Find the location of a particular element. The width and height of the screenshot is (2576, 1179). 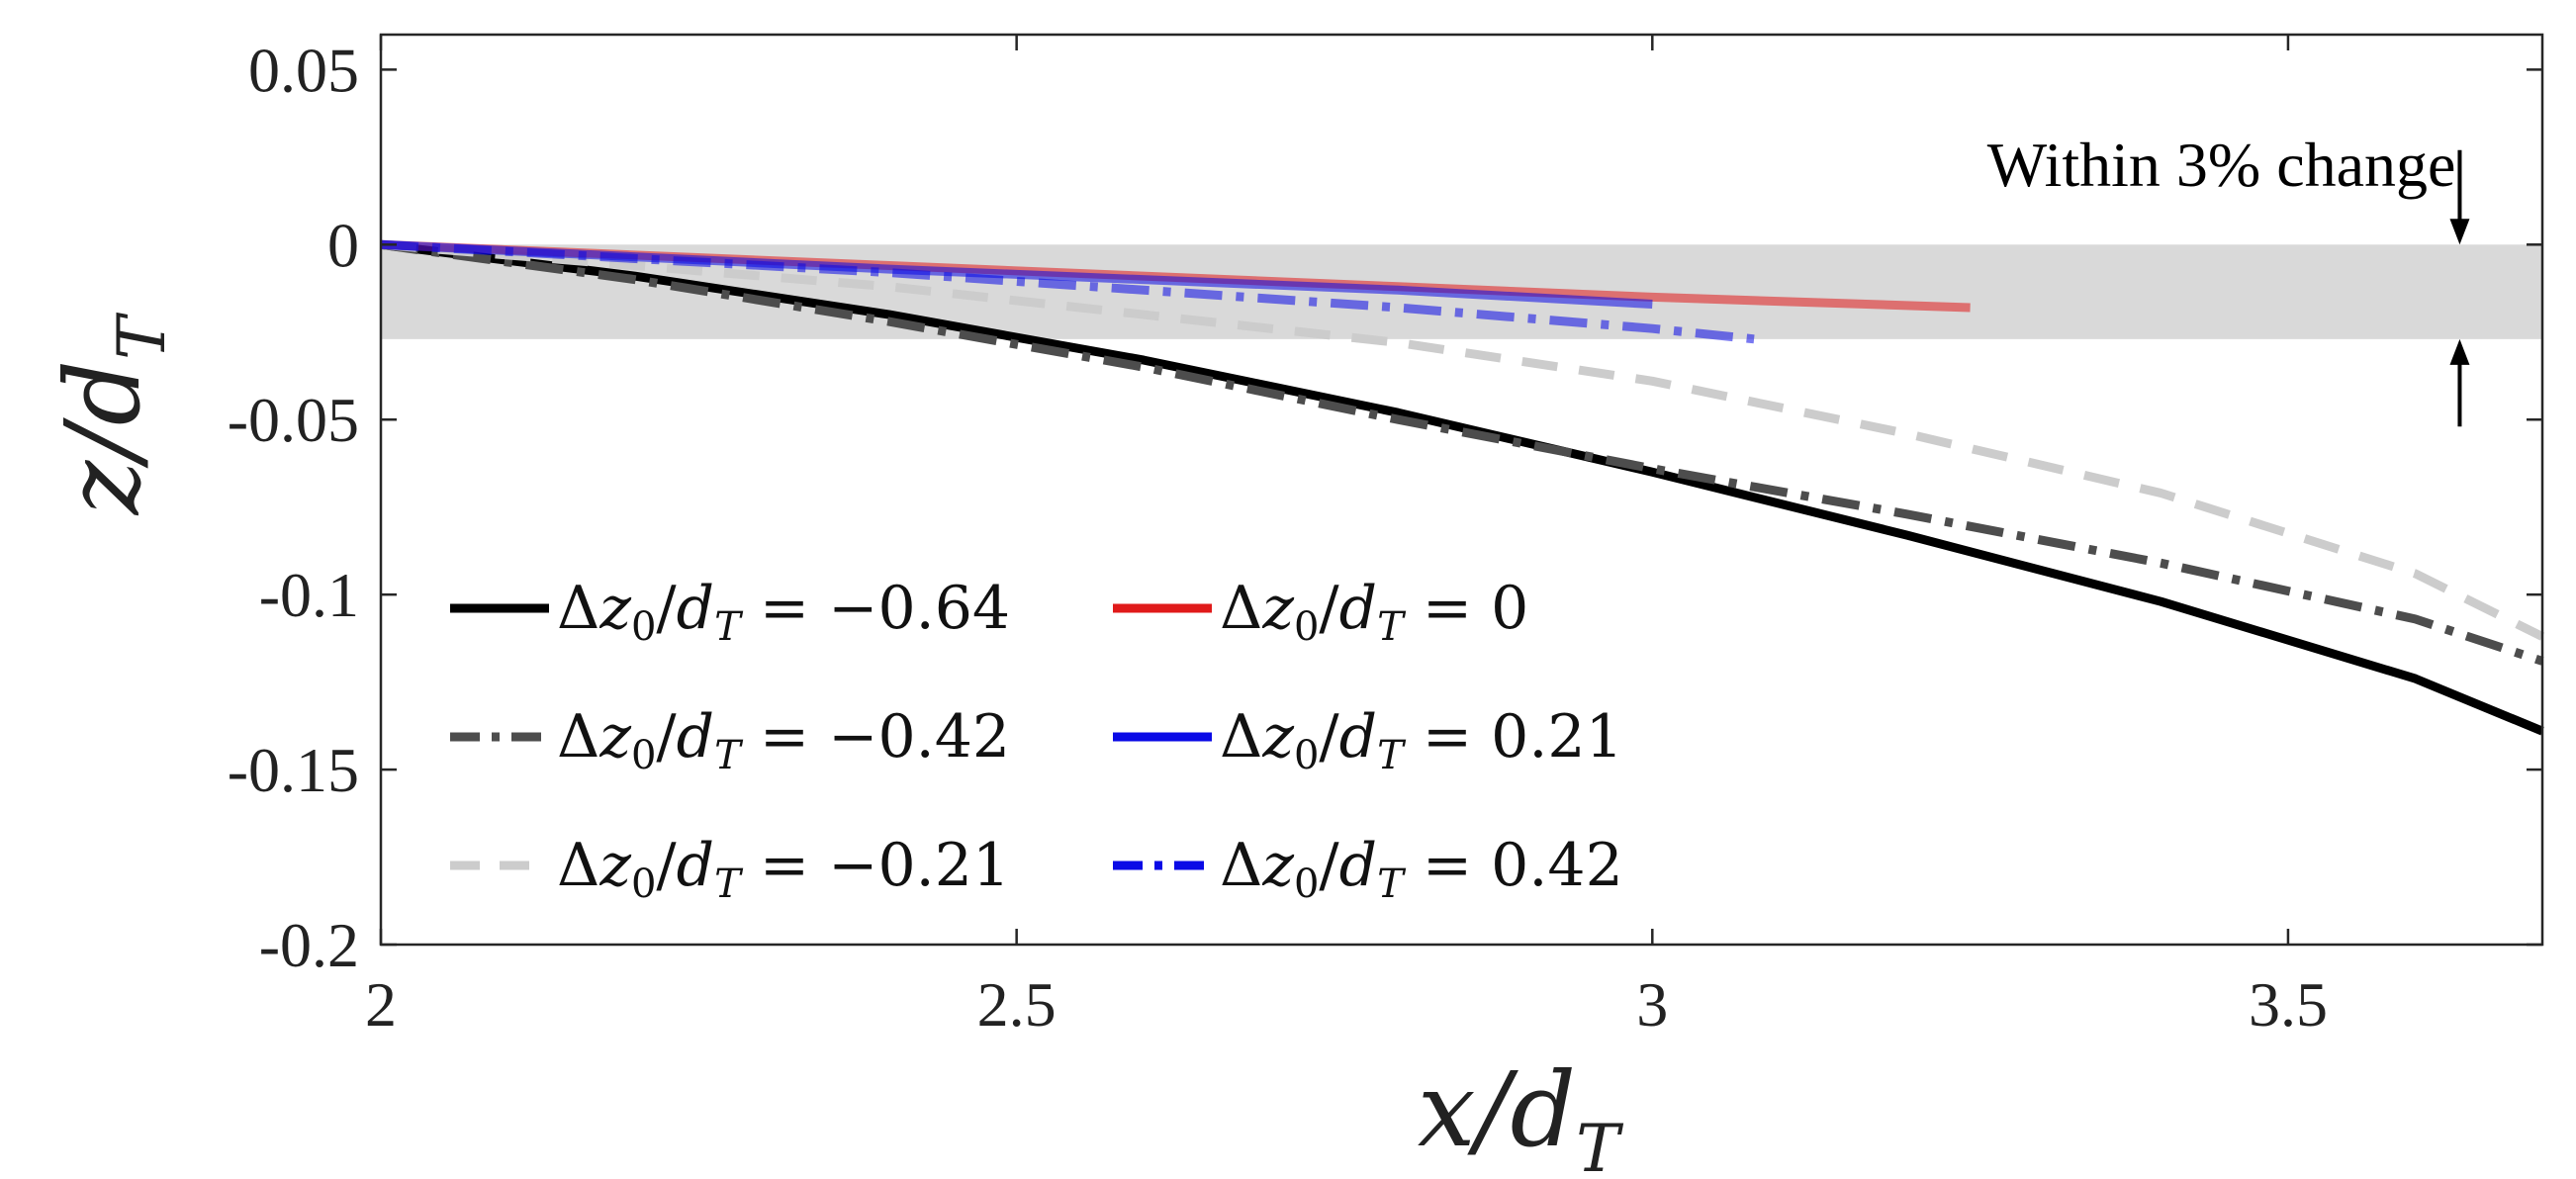

legend-entry-4: Δz0/dT = 0 is located at coordinates (1374, 612).